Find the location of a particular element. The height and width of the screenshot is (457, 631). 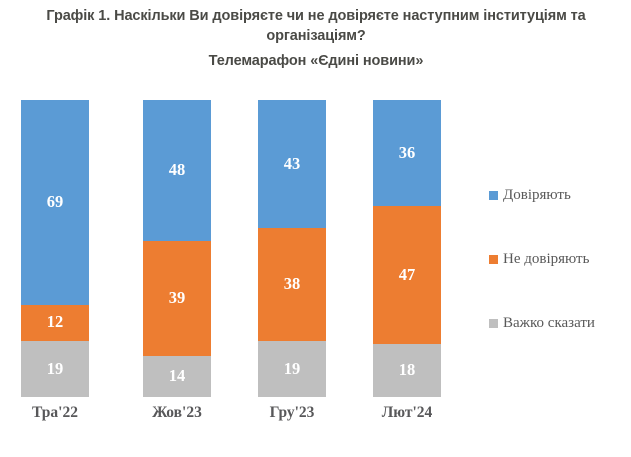

bar-segment-trust: 43 is located at coordinates (292, 164).